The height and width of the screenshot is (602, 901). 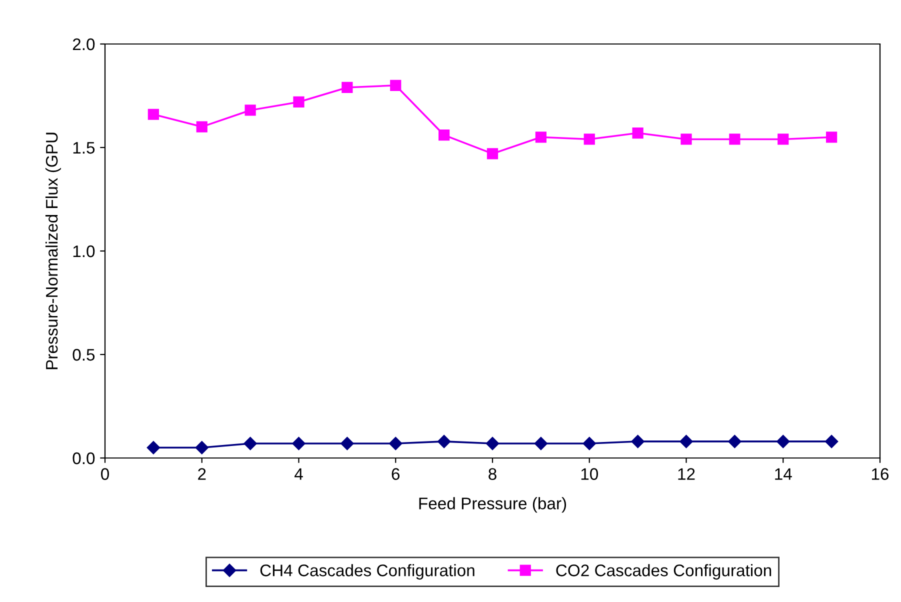 What do you see at coordinates (105, 474) in the screenshot?
I see `x-tick-label: 0` at bounding box center [105, 474].